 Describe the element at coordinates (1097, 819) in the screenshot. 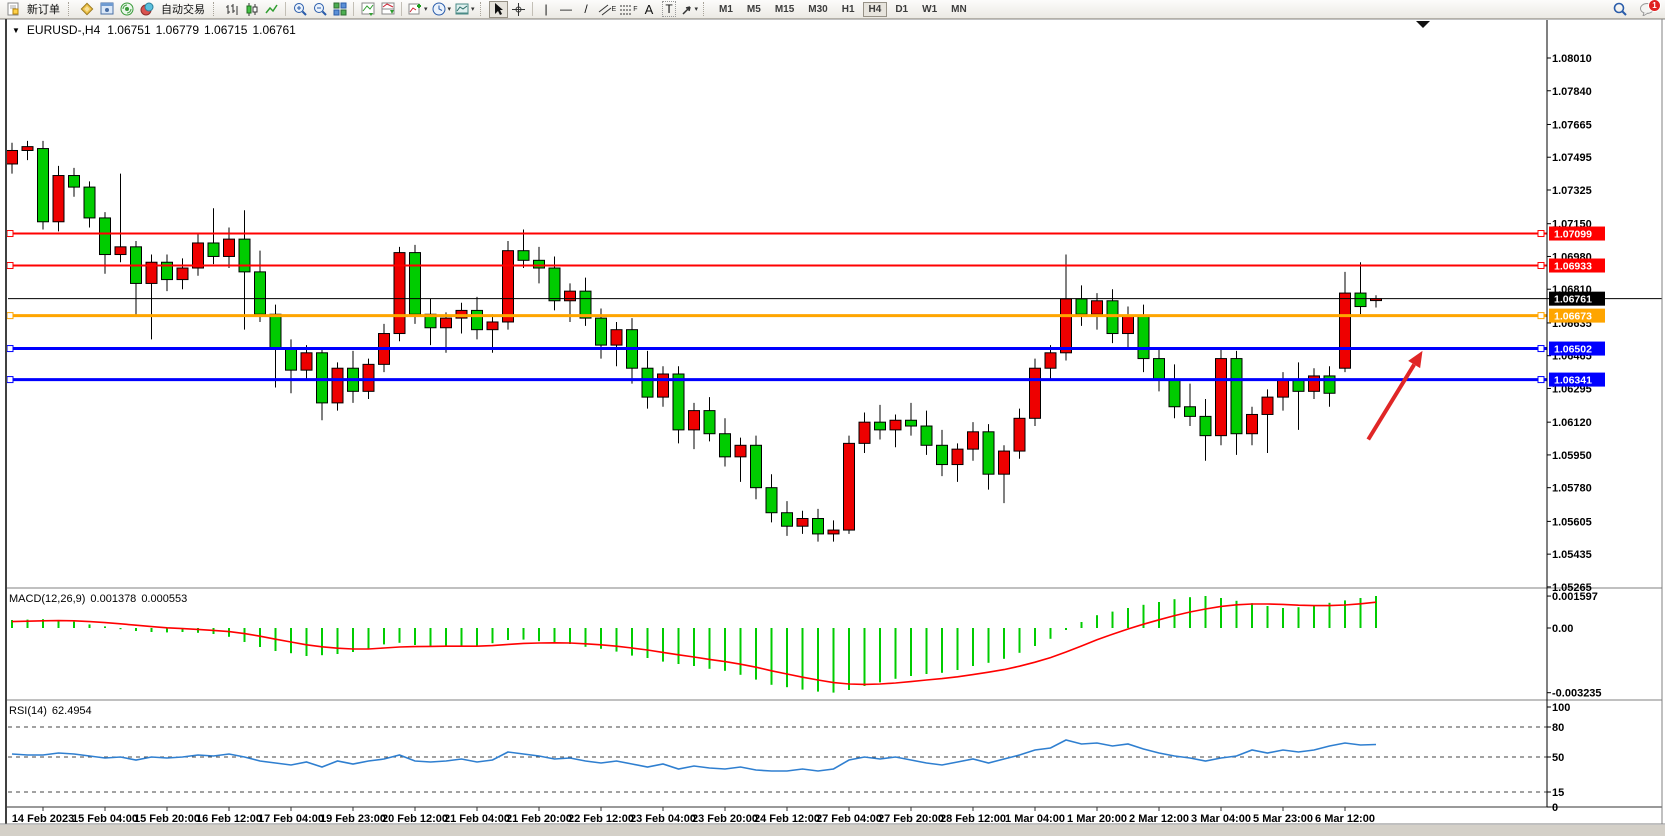

I see `time-axis-label: 1 Mar 20:00` at that location.